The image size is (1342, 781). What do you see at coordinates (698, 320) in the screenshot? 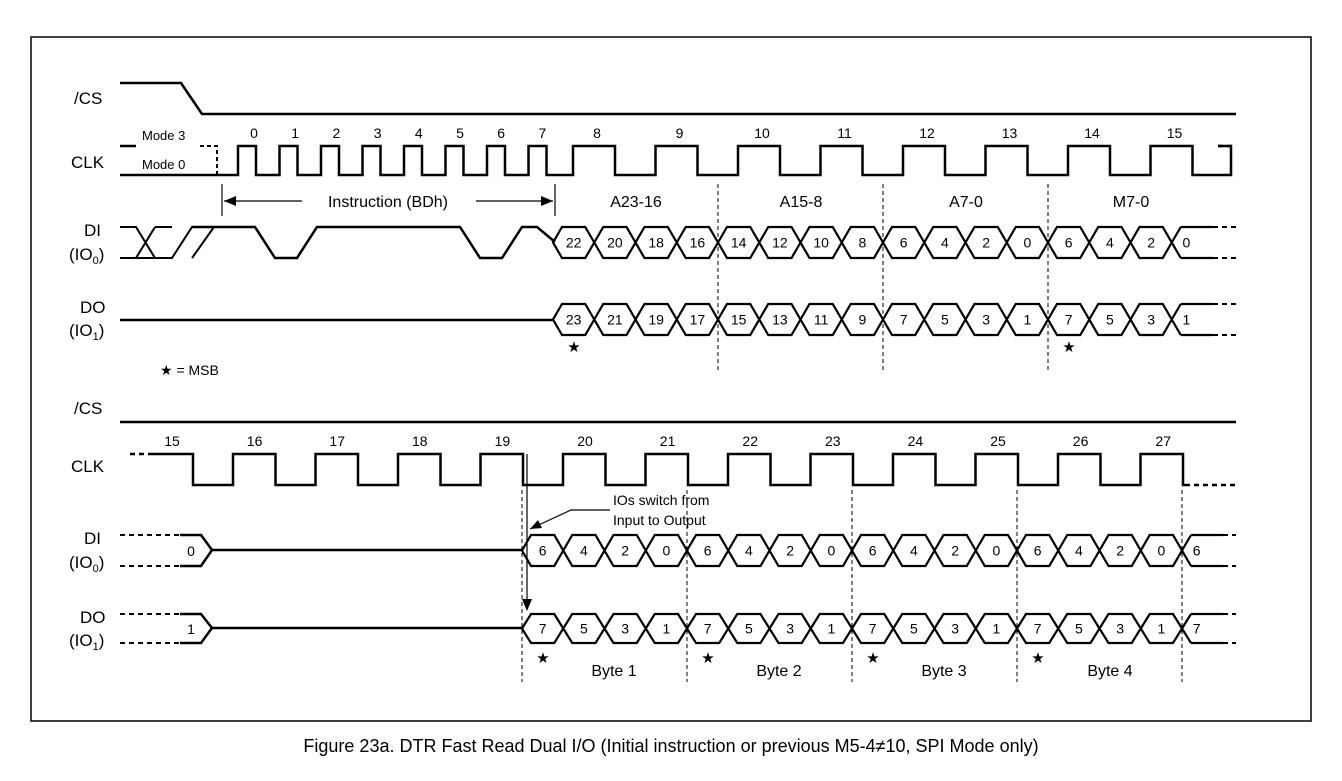
I see `do-bit-cell-top-value: 17` at bounding box center [698, 320].